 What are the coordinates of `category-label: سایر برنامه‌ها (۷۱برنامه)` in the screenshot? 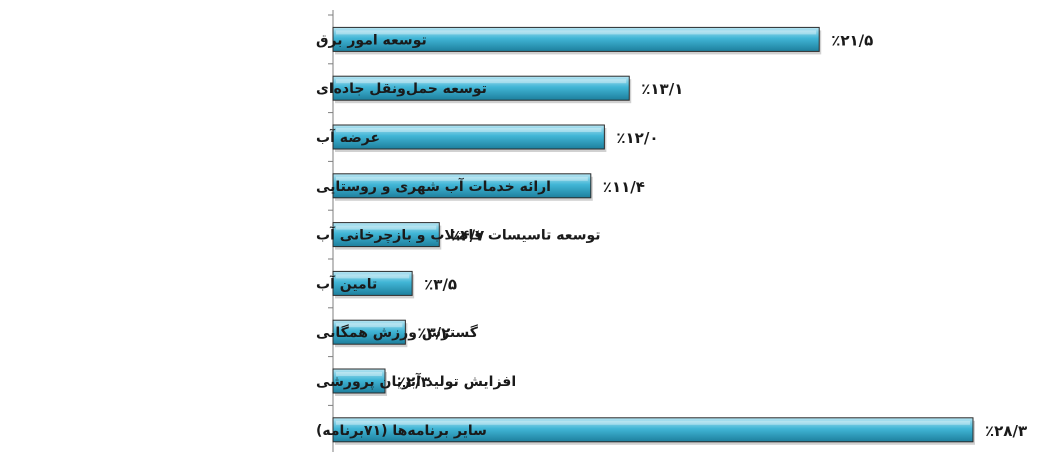 It's located at (401, 431).